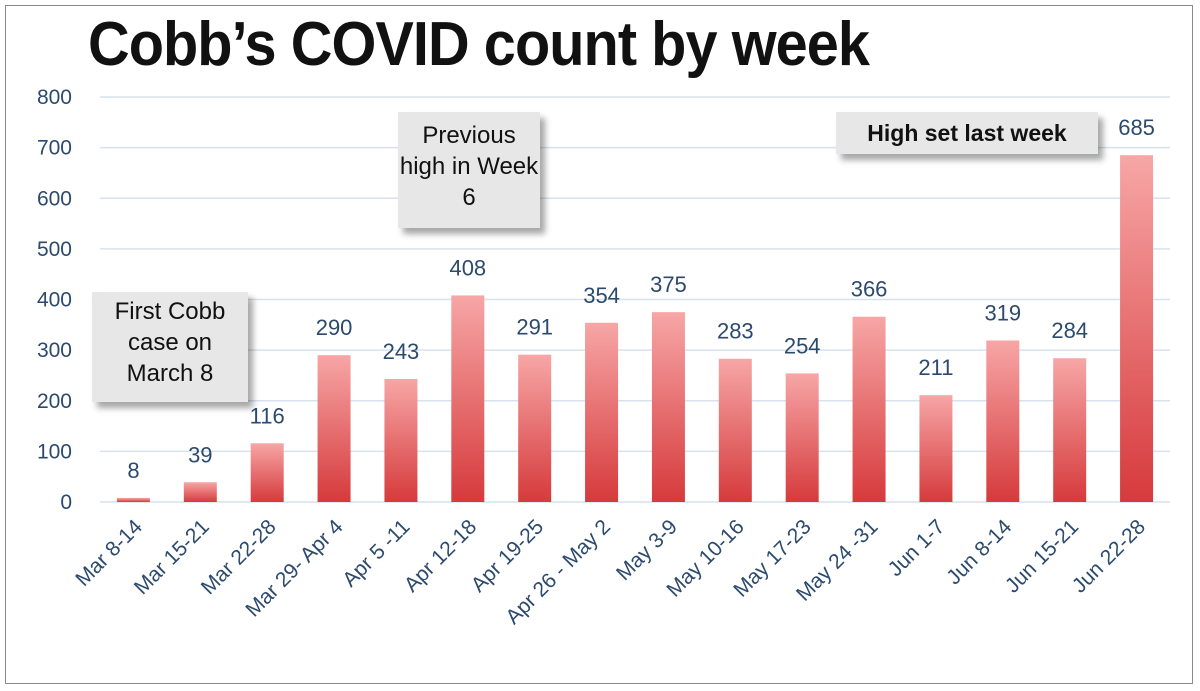  Describe the element at coordinates (467, 267) in the screenshot. I see `data-label: 408` at that location.